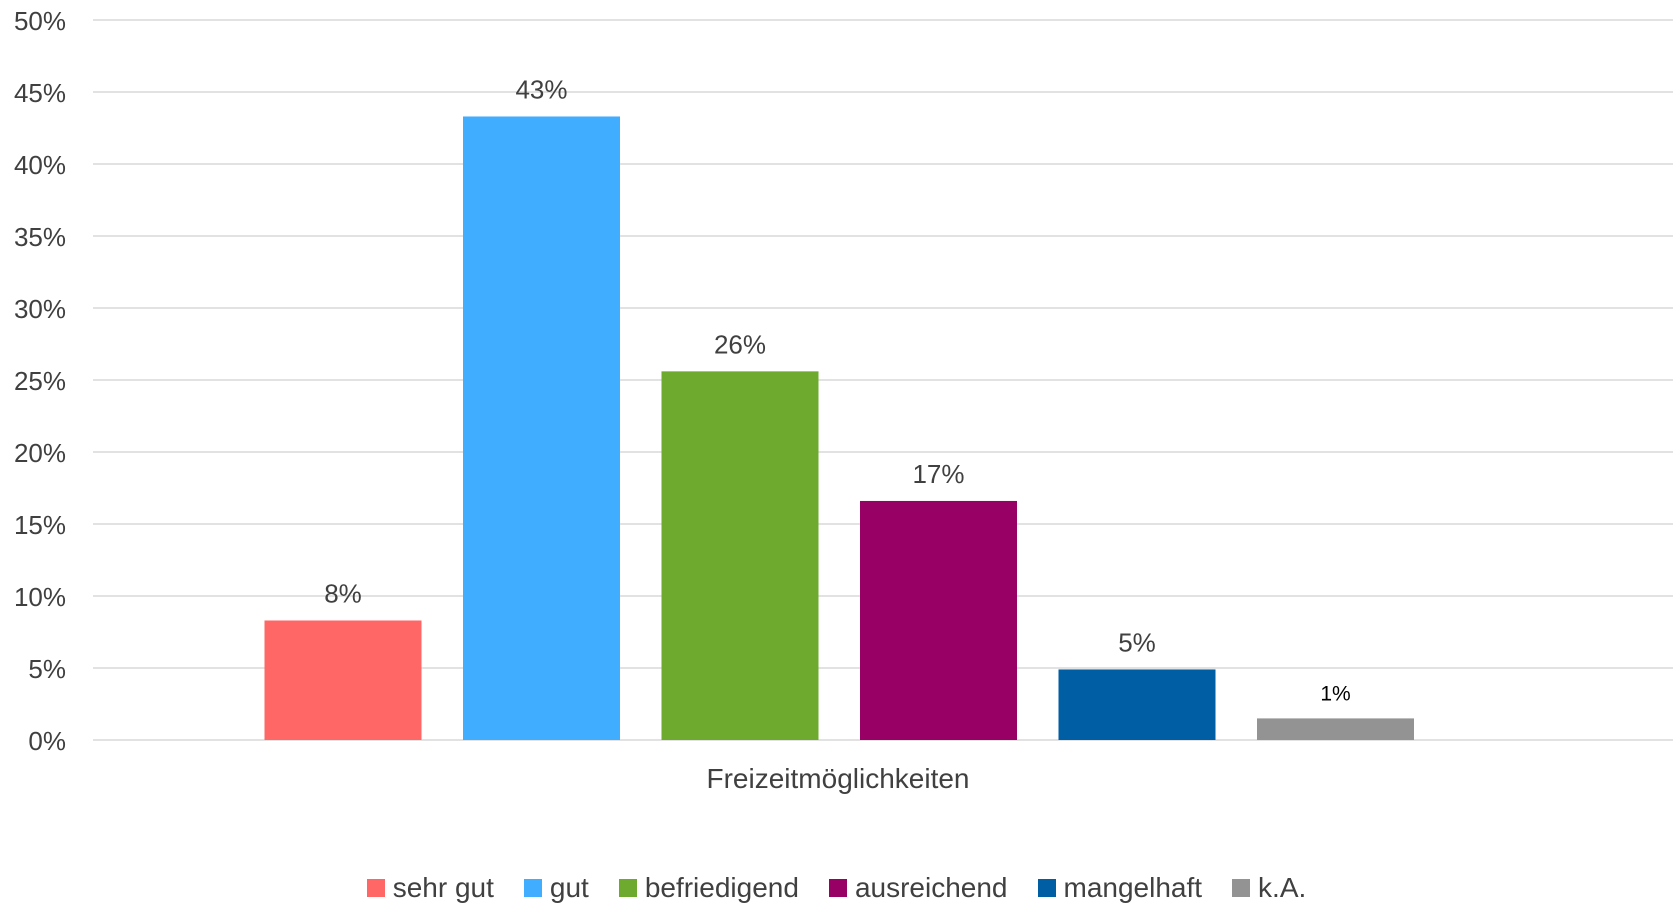 This screenshot has height=909, width=1673. What do you see at coordinates (443, 887) in the screenshot?
I see `legend-label: sehr gut` at bounding box center [443, 887].